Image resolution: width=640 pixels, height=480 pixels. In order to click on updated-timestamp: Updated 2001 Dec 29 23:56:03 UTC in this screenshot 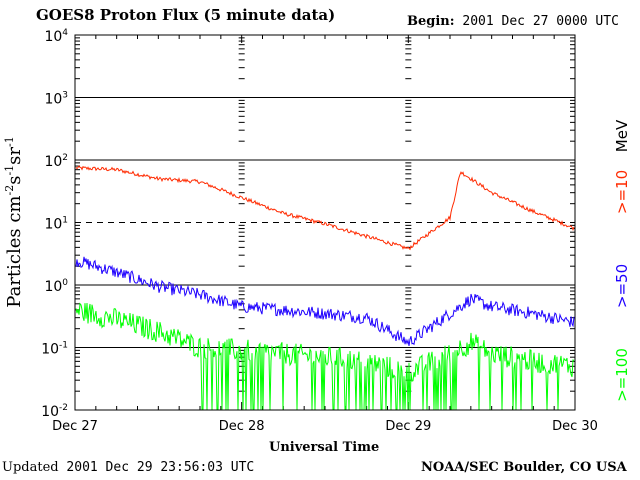, I will do `click(128, 467)`.